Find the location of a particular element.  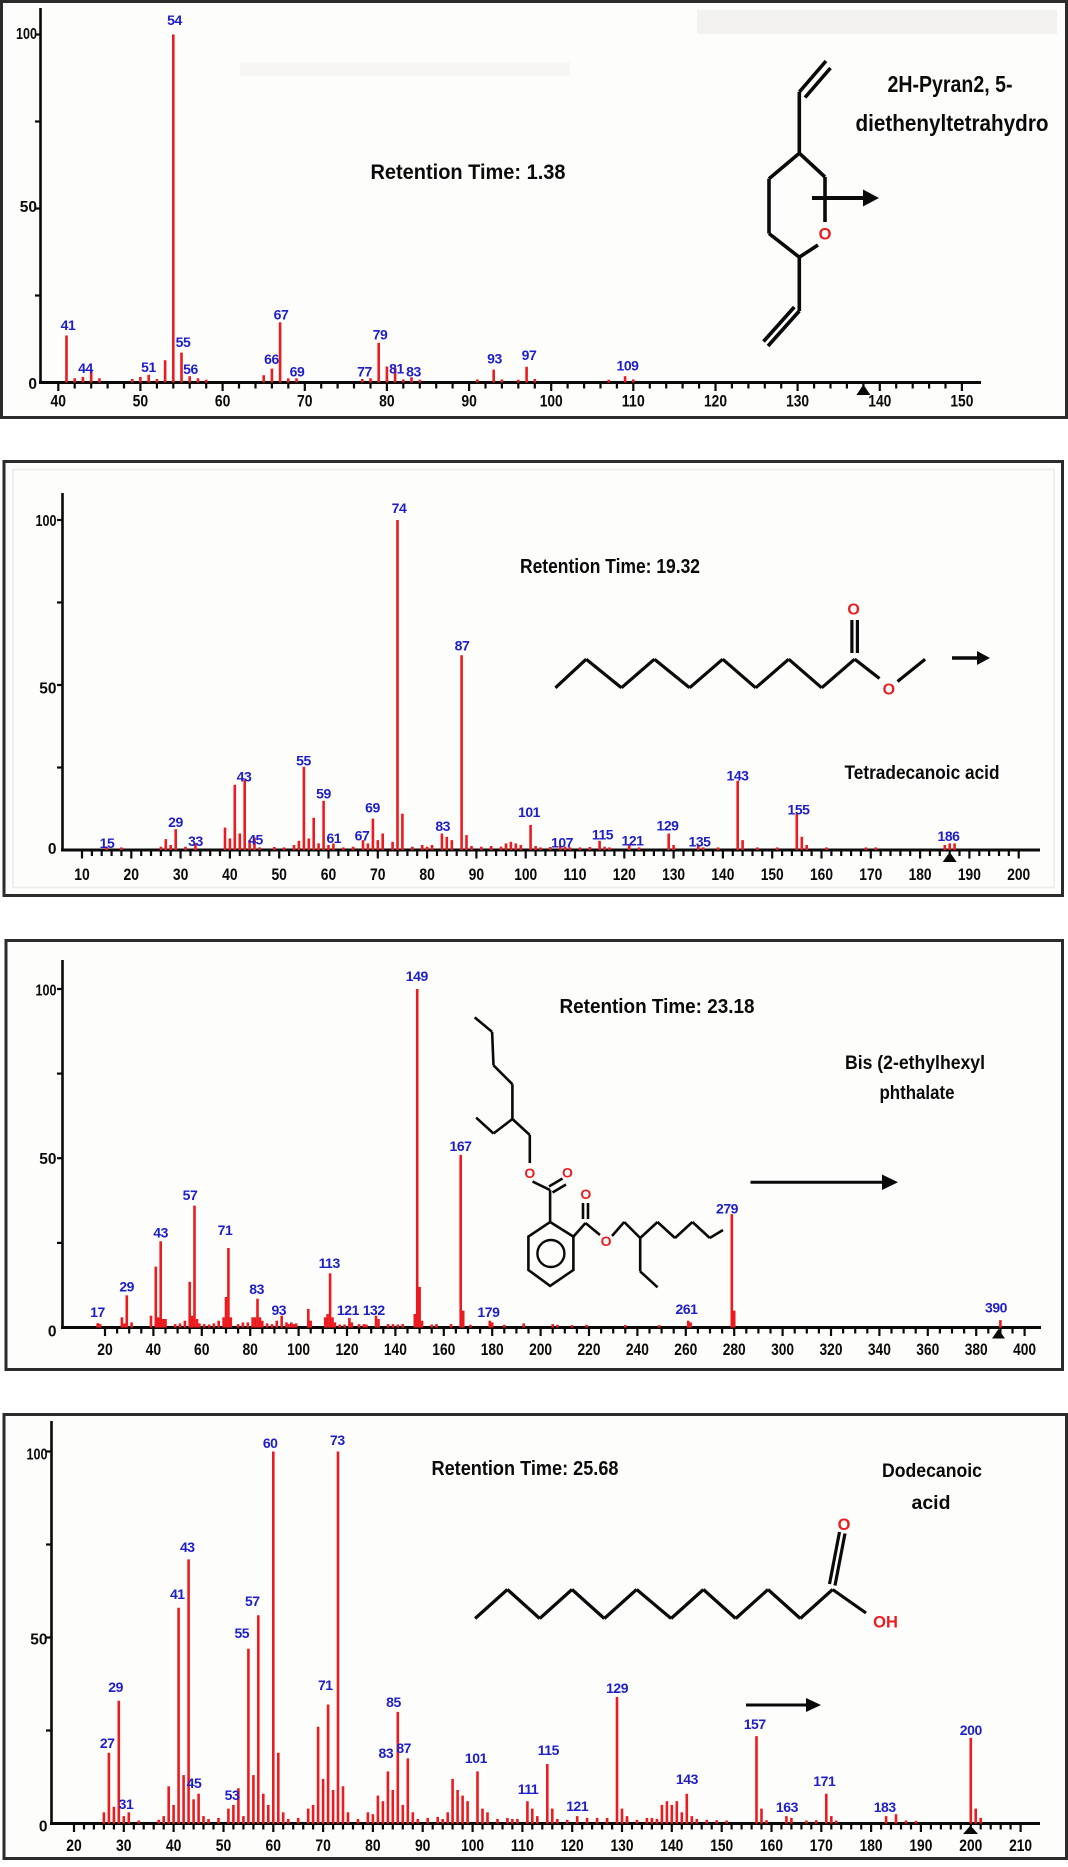

svg-text: 260 is located at coordinates (685, 1349).